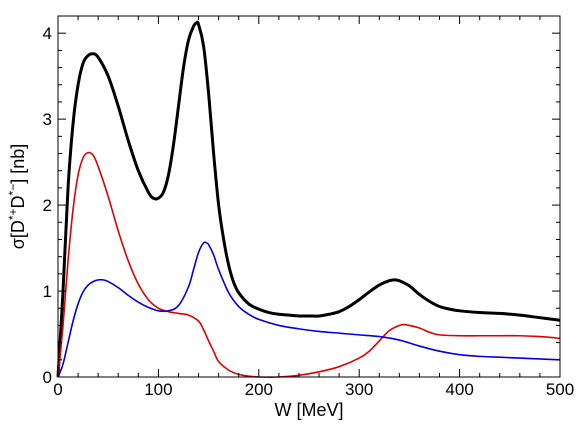  Describe the element at coordinates (459, 389) in the screenshot. I see `x-tick-label: 400` at that location.